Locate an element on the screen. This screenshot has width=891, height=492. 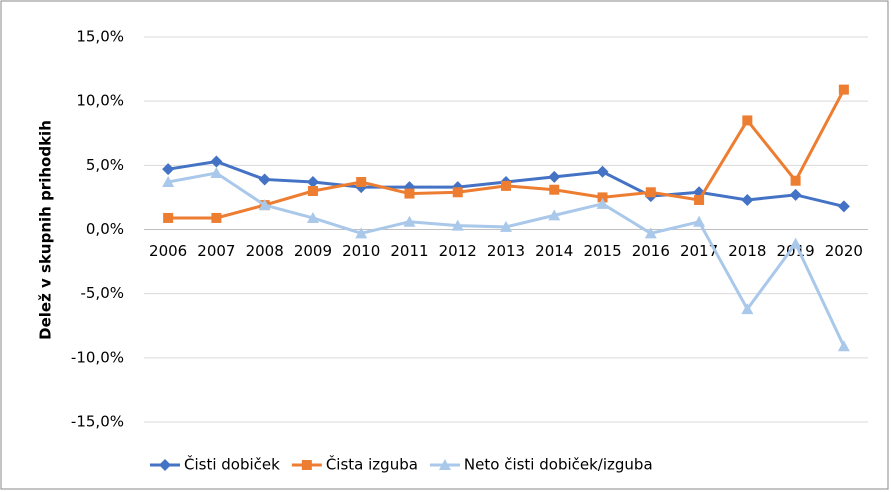
y-tick-label: 15,0% is located at coordinates (100, 37).